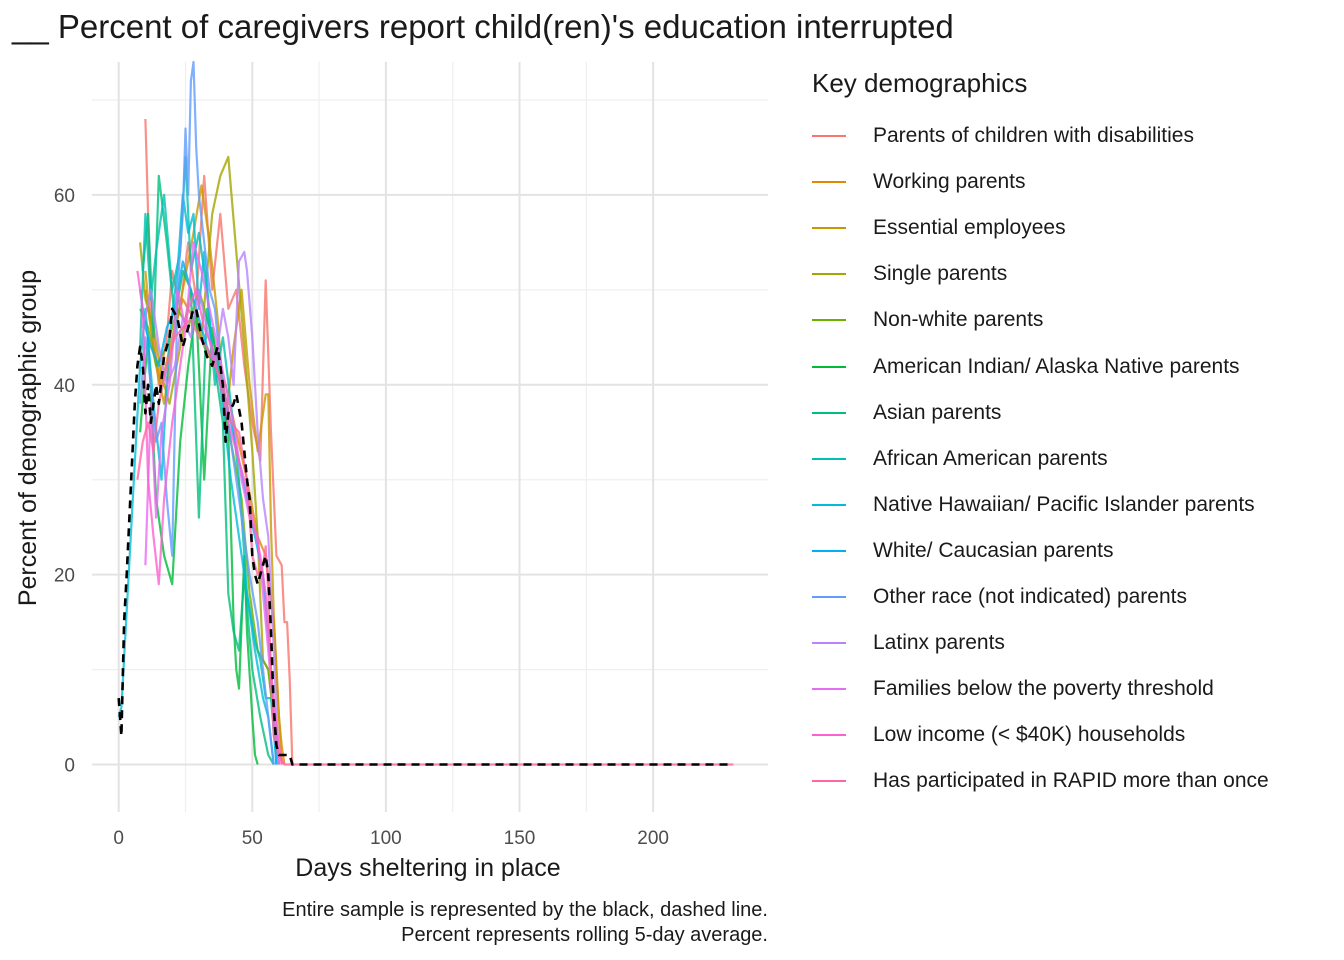 This screenshot has height=960, width=1344. What do you see at coordinates (653, 838) in the screenshot?
I see `x-tick-label: 200` at bounding box center [653, 838].